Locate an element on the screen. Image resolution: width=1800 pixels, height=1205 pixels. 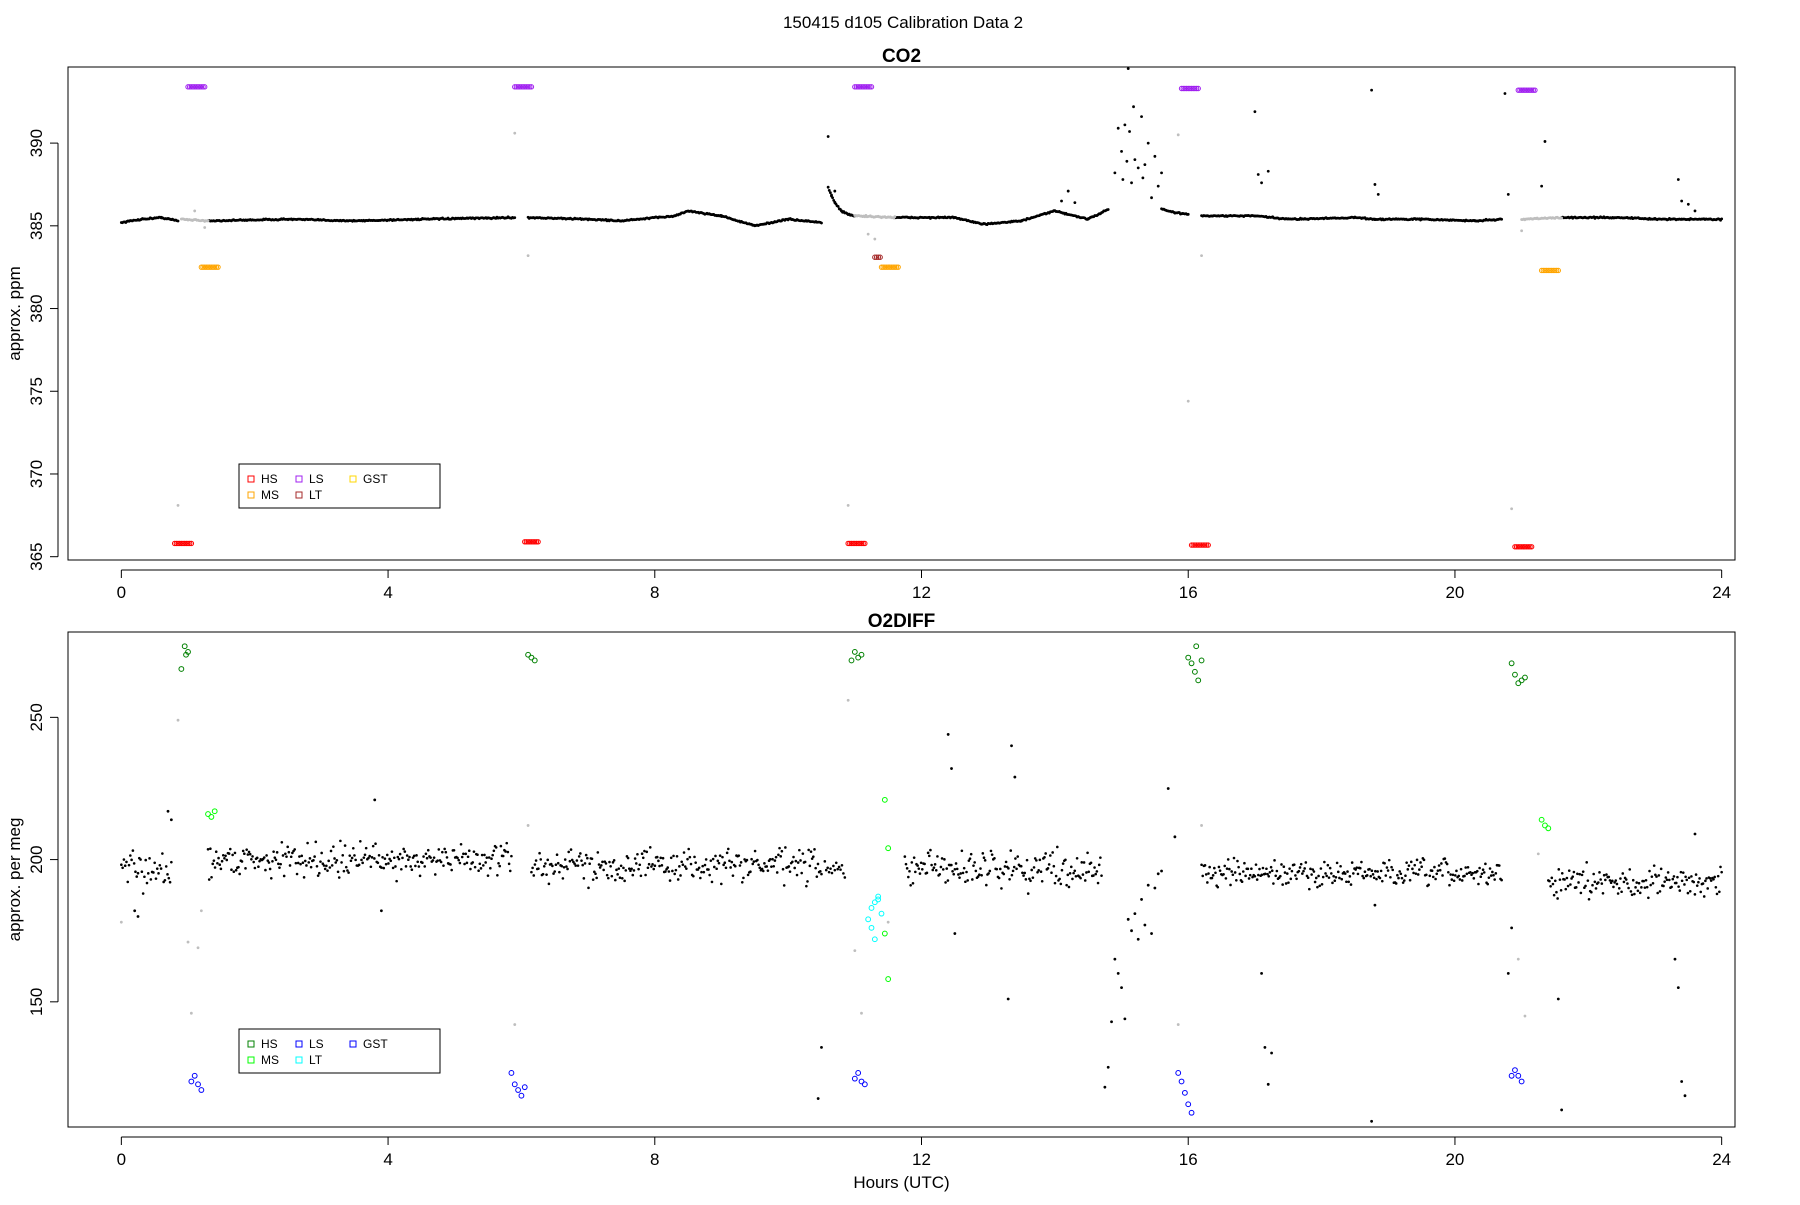
legend-box is located at coordinates (339, 1051).